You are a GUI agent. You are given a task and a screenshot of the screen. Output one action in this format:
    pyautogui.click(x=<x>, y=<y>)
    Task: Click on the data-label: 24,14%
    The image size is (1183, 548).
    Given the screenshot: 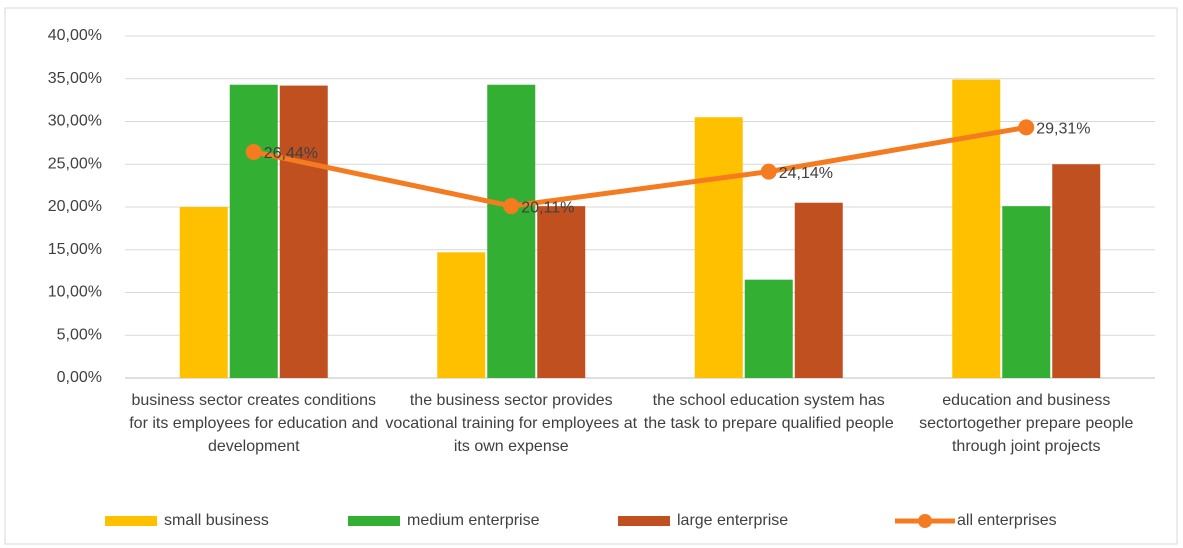 What is the action you would take?
    pyautogui.click(x=806, y=173)
    